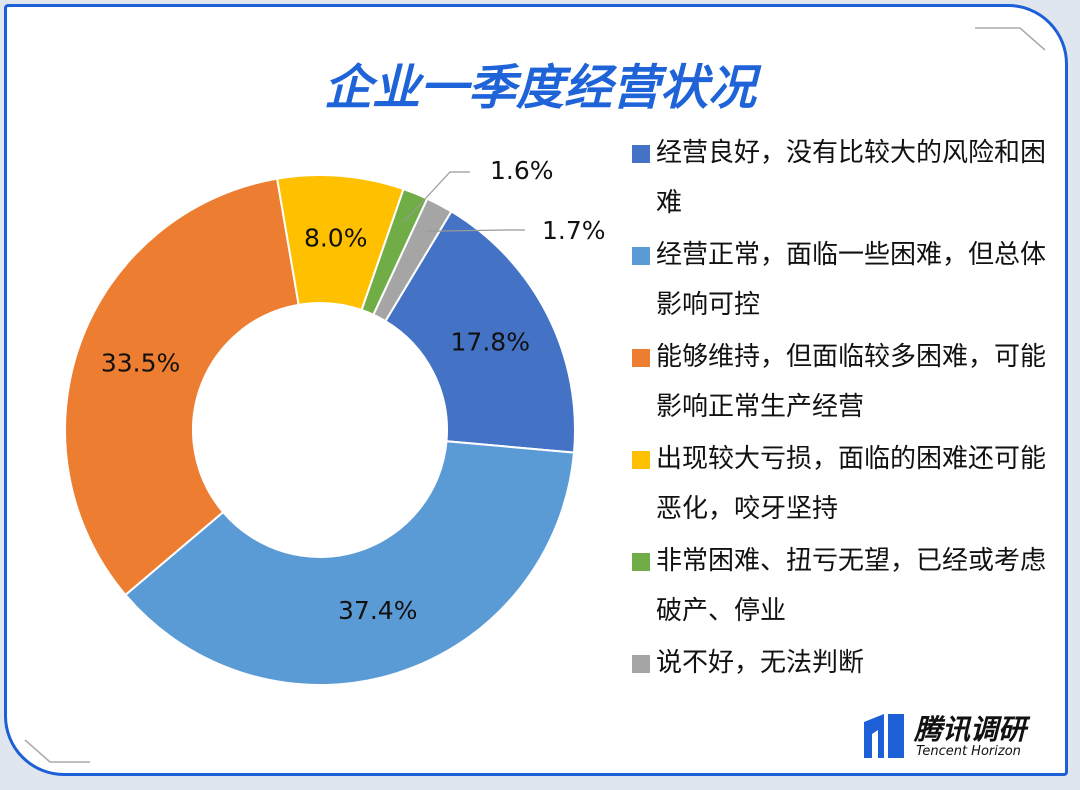 The width and height of the screenshot is (1080, 790). I want to click on legend-item: 出现较大亏损，面临的困难还可能恶化，咬牙坚持, so click(847, 485).